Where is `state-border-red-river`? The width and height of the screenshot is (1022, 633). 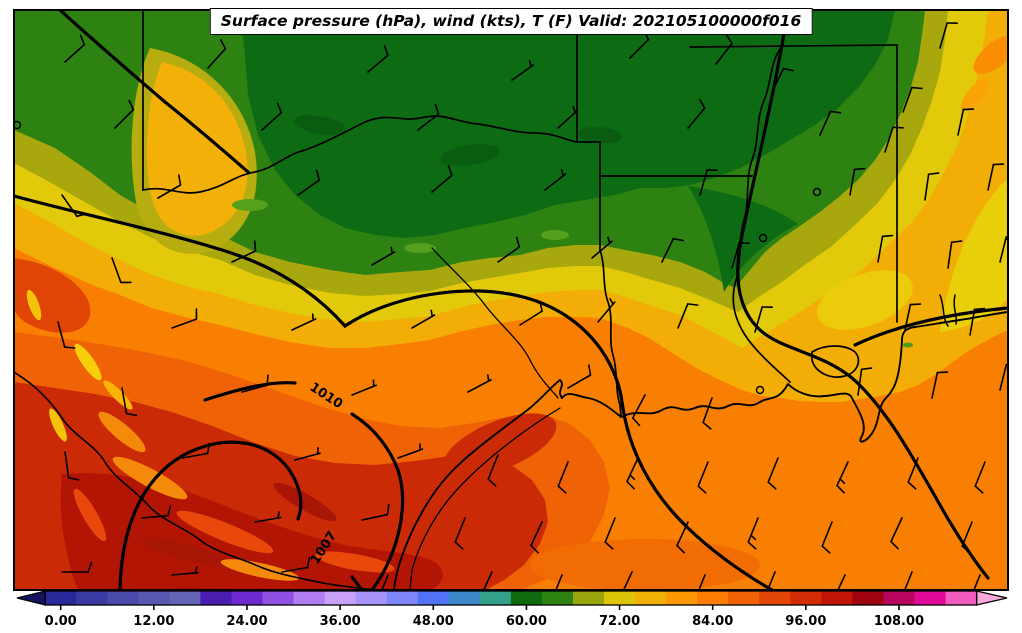
state-border-red-river is located at coordinates (360, 154).